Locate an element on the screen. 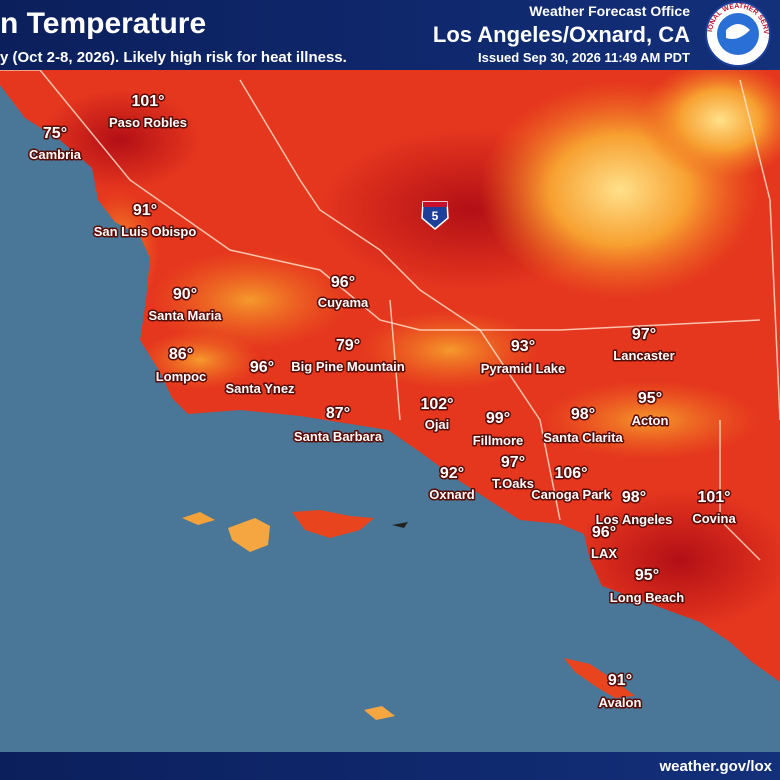  city-name: San Luis Obispo is located at coordinates (145, 231).